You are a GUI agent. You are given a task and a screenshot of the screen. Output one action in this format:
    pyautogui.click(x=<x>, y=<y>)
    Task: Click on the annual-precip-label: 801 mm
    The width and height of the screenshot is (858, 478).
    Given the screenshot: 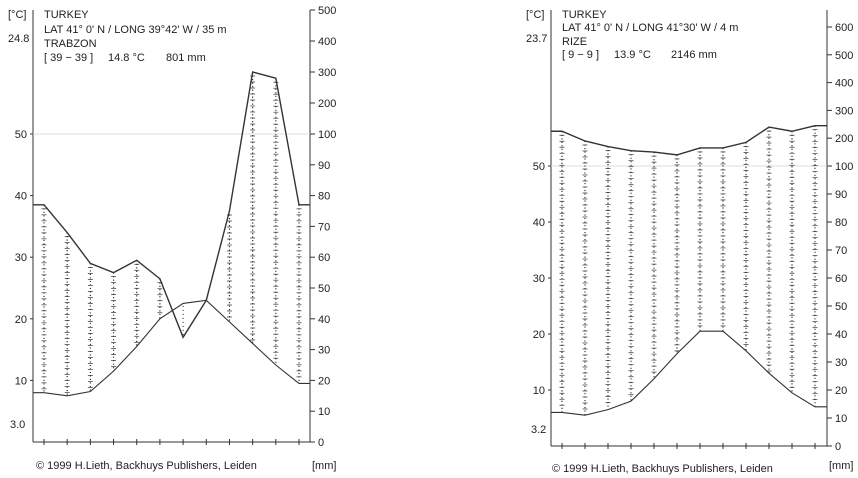 What is the action you would take?
    pyautogui.click(x=186, y=58)
    